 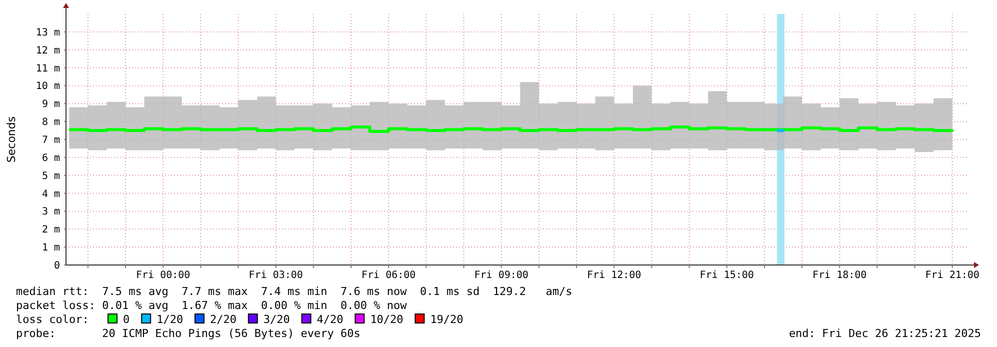 I want to click on y-tick-label: 3 m, so click(x=51, y=212).